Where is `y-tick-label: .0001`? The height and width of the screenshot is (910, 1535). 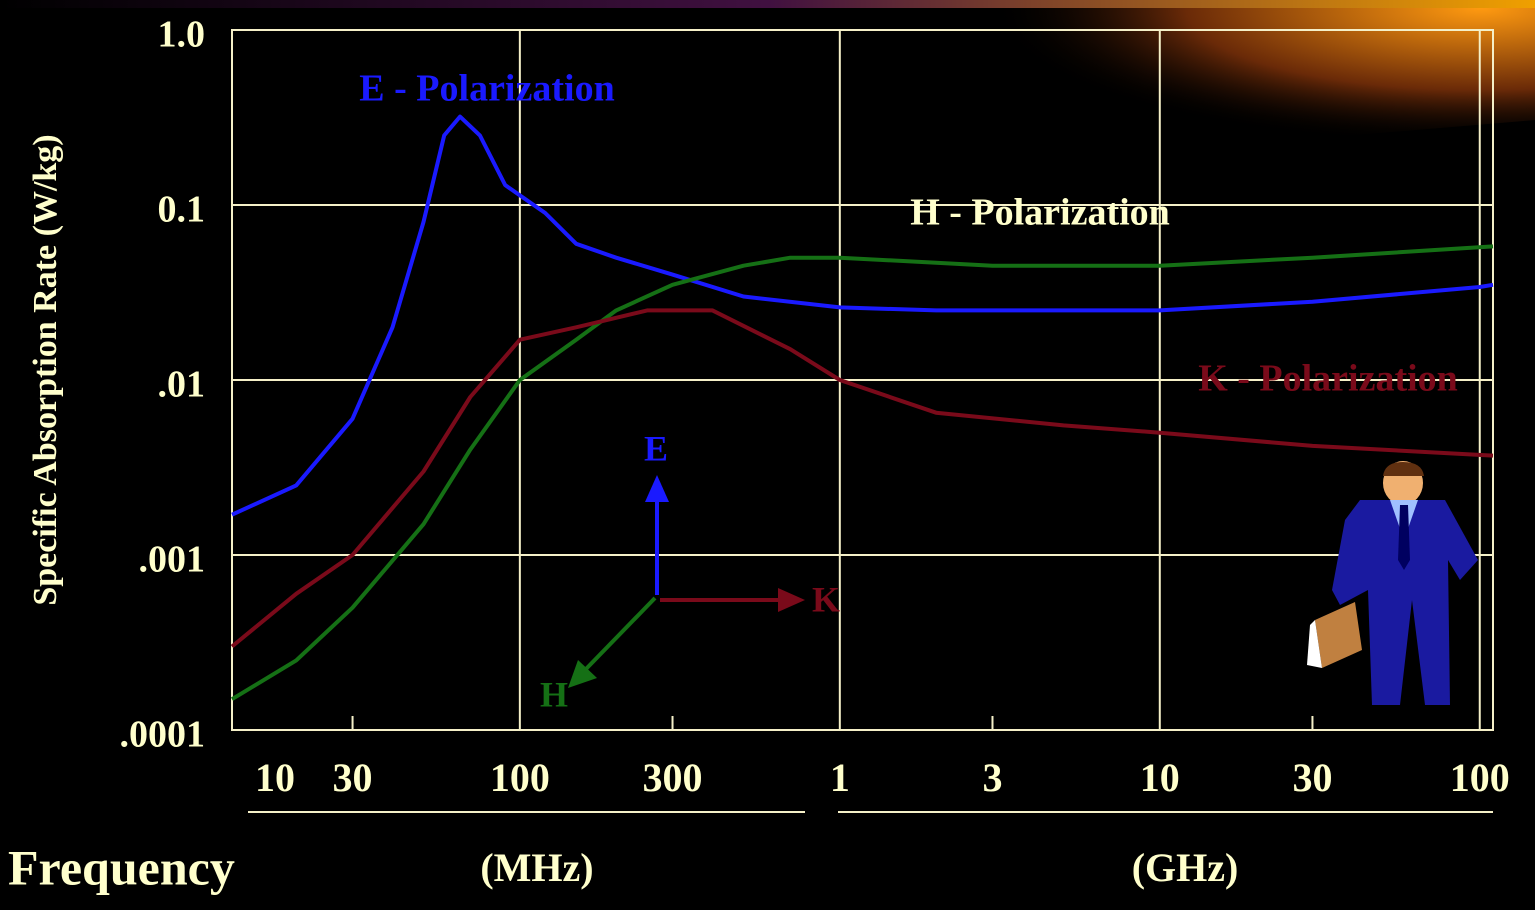 y-tick-label: .0001 is located at coordinates (163, 735).